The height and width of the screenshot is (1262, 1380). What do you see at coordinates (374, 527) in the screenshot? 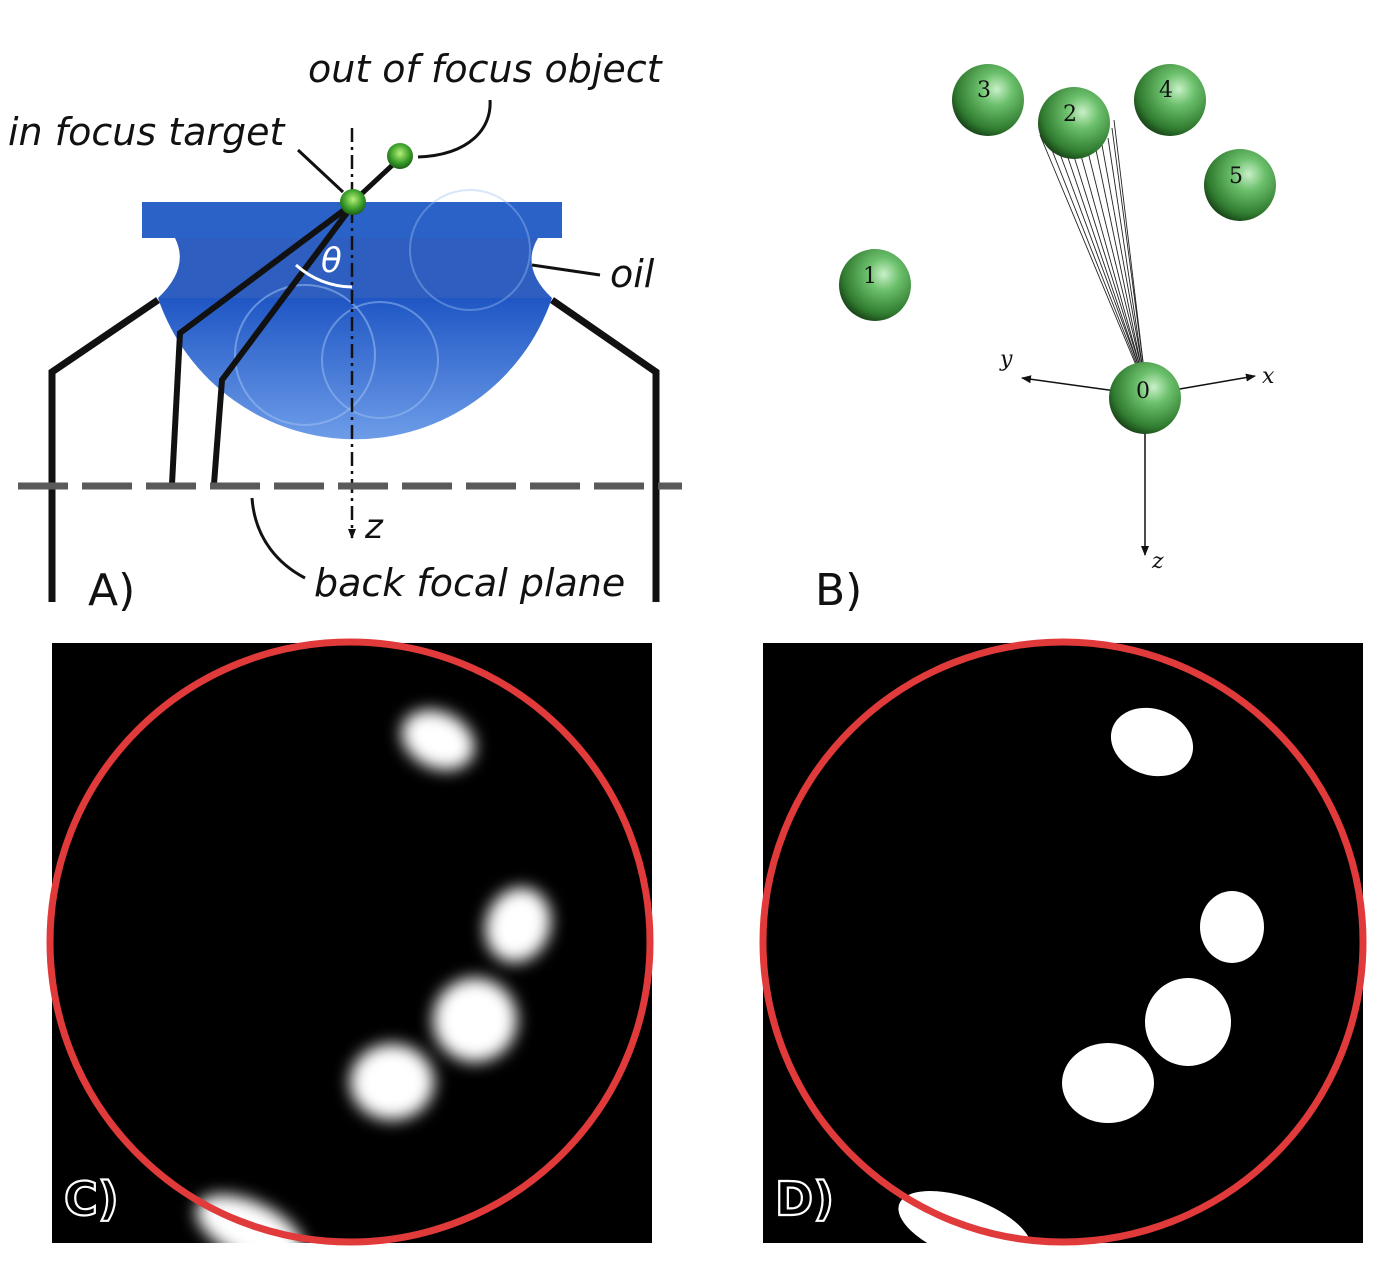
I see `label-z-axis: z` at bounding box center [374, 527].